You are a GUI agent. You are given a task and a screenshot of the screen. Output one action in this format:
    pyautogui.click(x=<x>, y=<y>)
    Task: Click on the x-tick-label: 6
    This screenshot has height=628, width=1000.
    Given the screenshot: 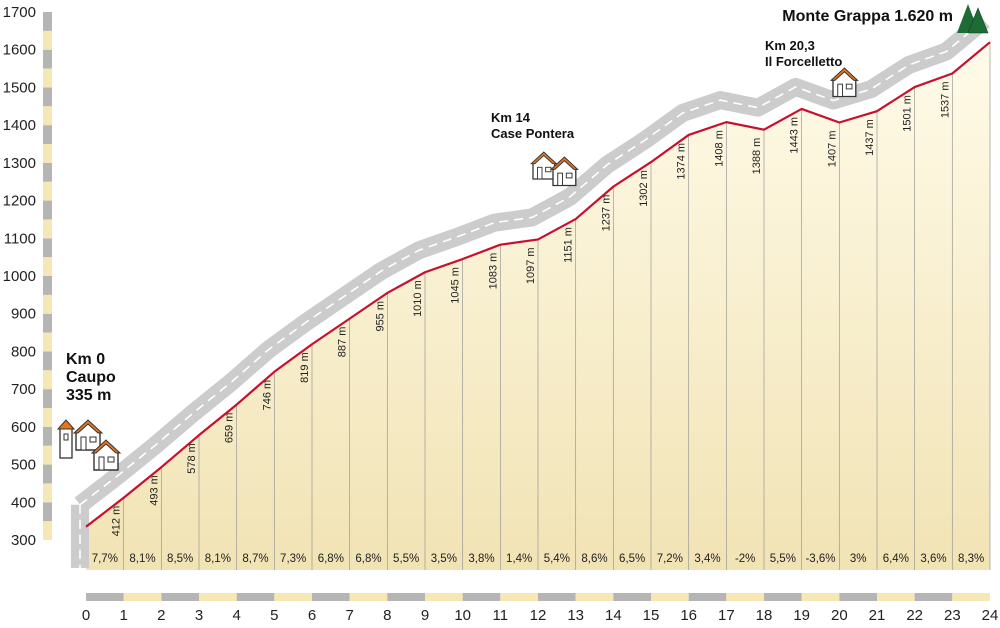 What is the action you would take?
    pyautogui.click(x=312, y=615)
    